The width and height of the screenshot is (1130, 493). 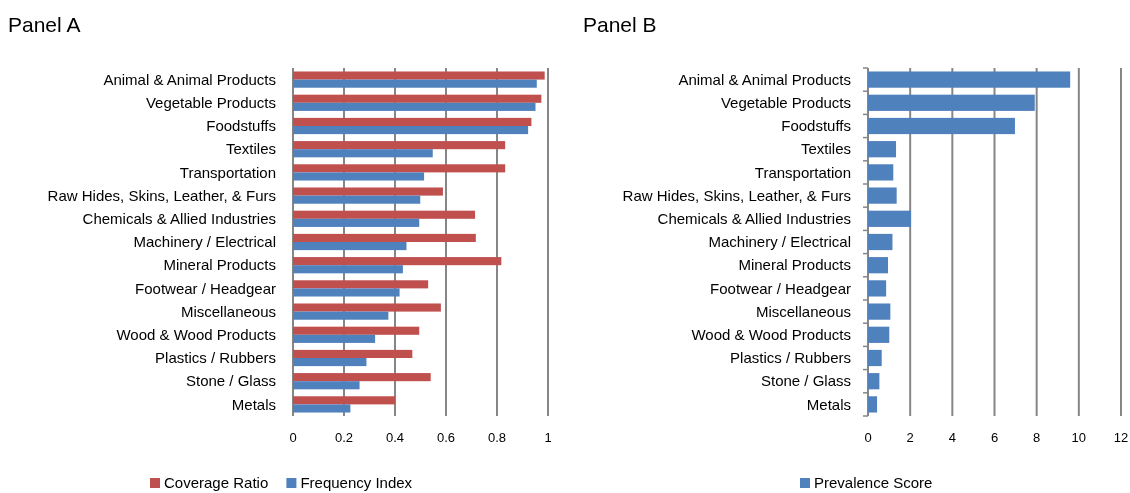 What do you see at coordinates (910, 437) in the screenshot?
I see `x-tick-label: 2` at bounding box center [910, 437].